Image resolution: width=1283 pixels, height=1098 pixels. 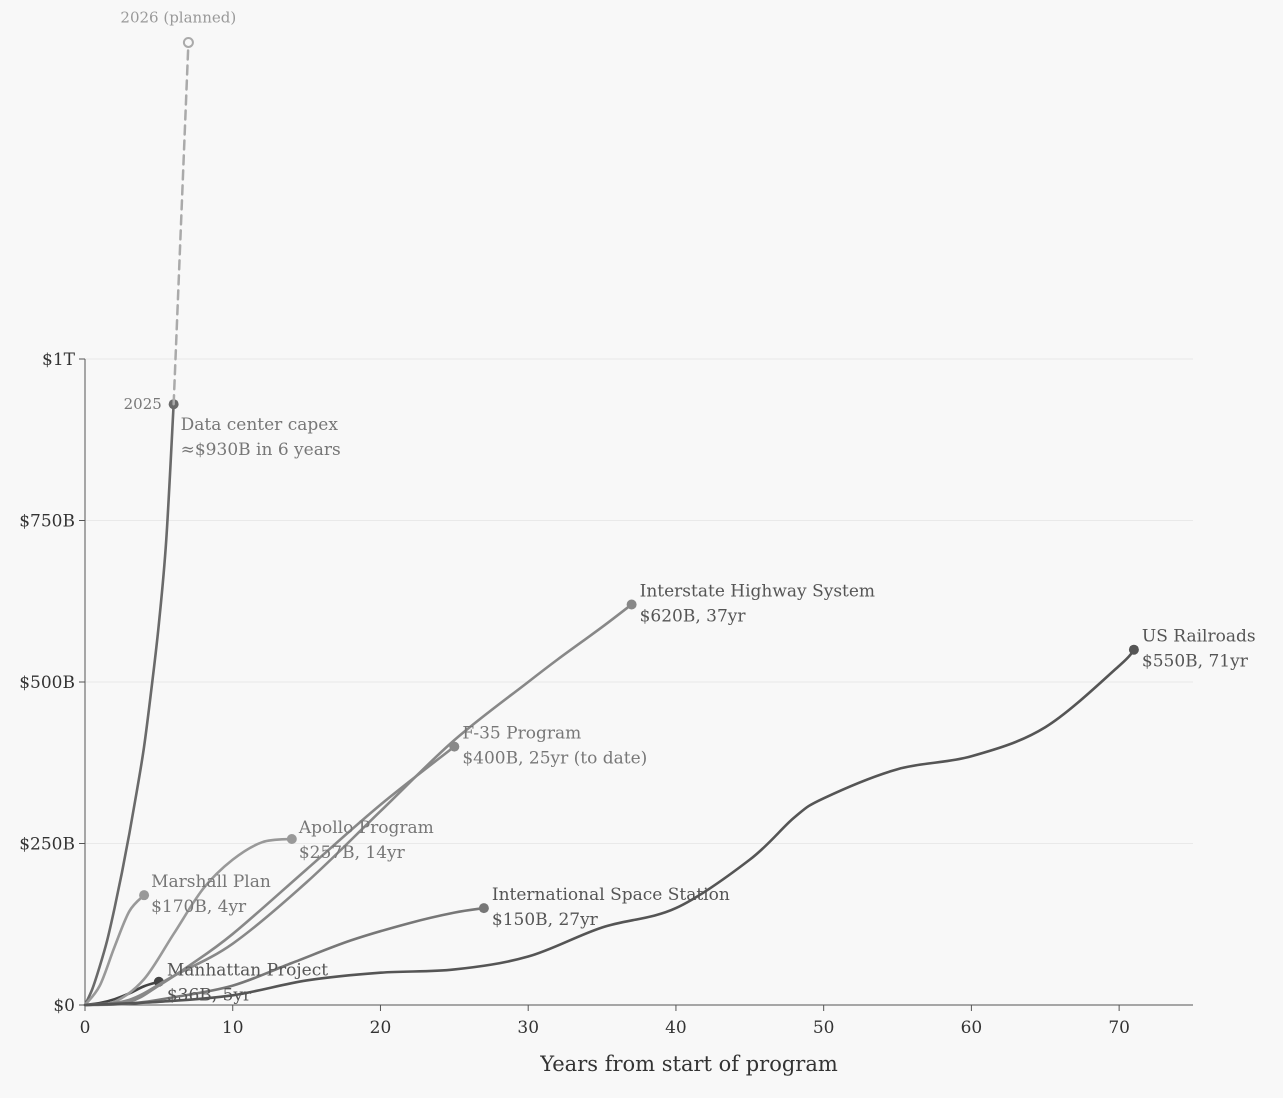 I want to click on series-line-data-center-capex, so click(x=129, y=704).